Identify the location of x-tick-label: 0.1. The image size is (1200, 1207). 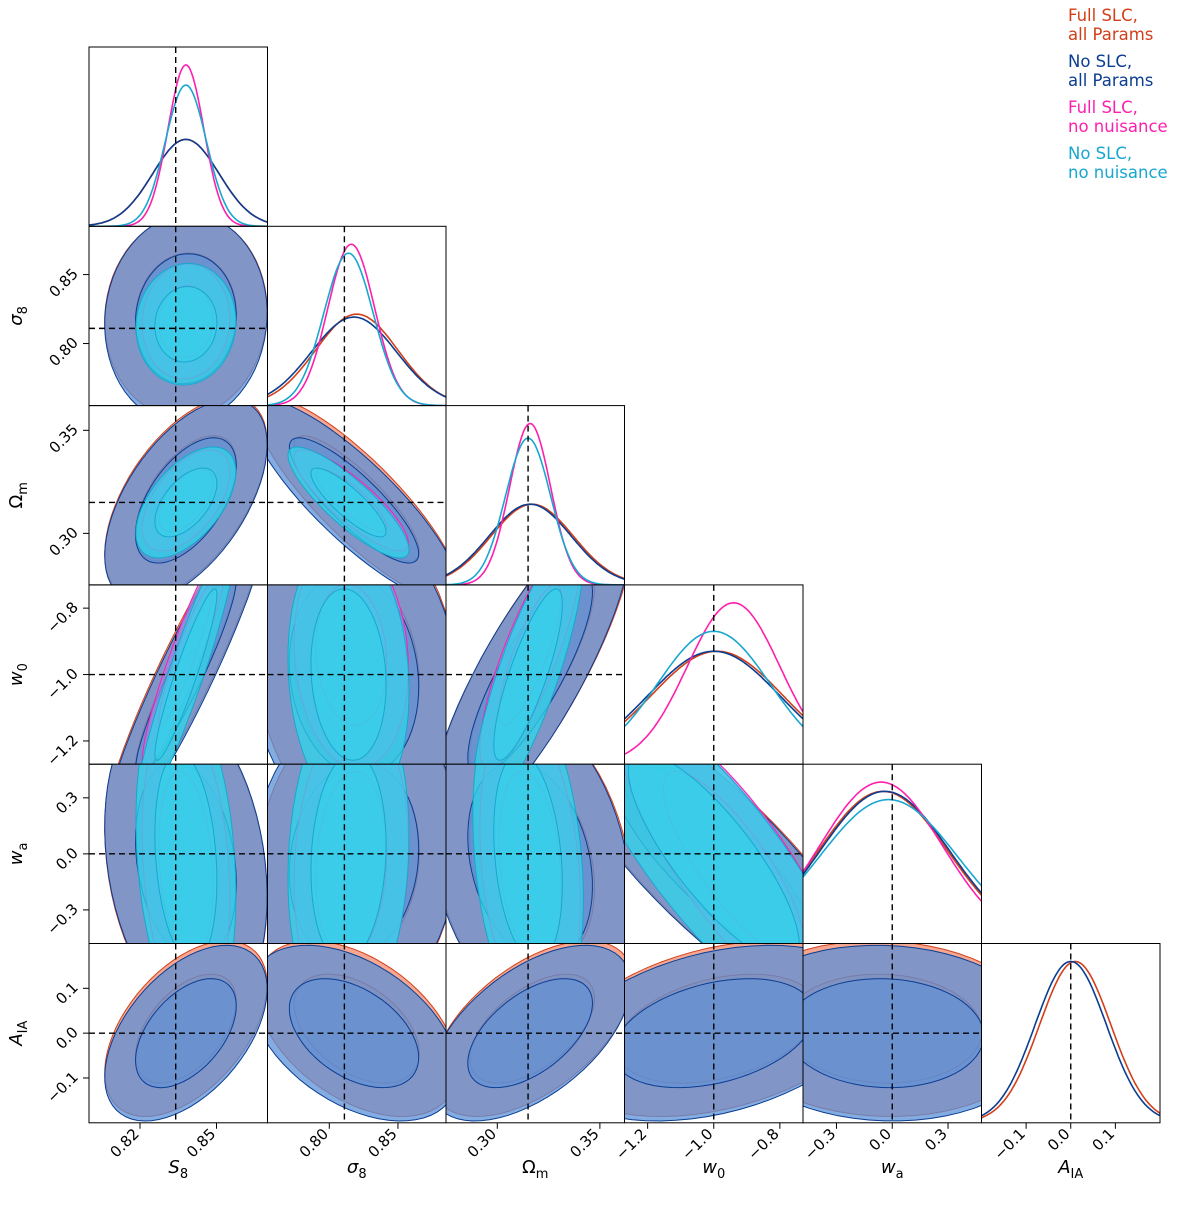
(1104, 1140).